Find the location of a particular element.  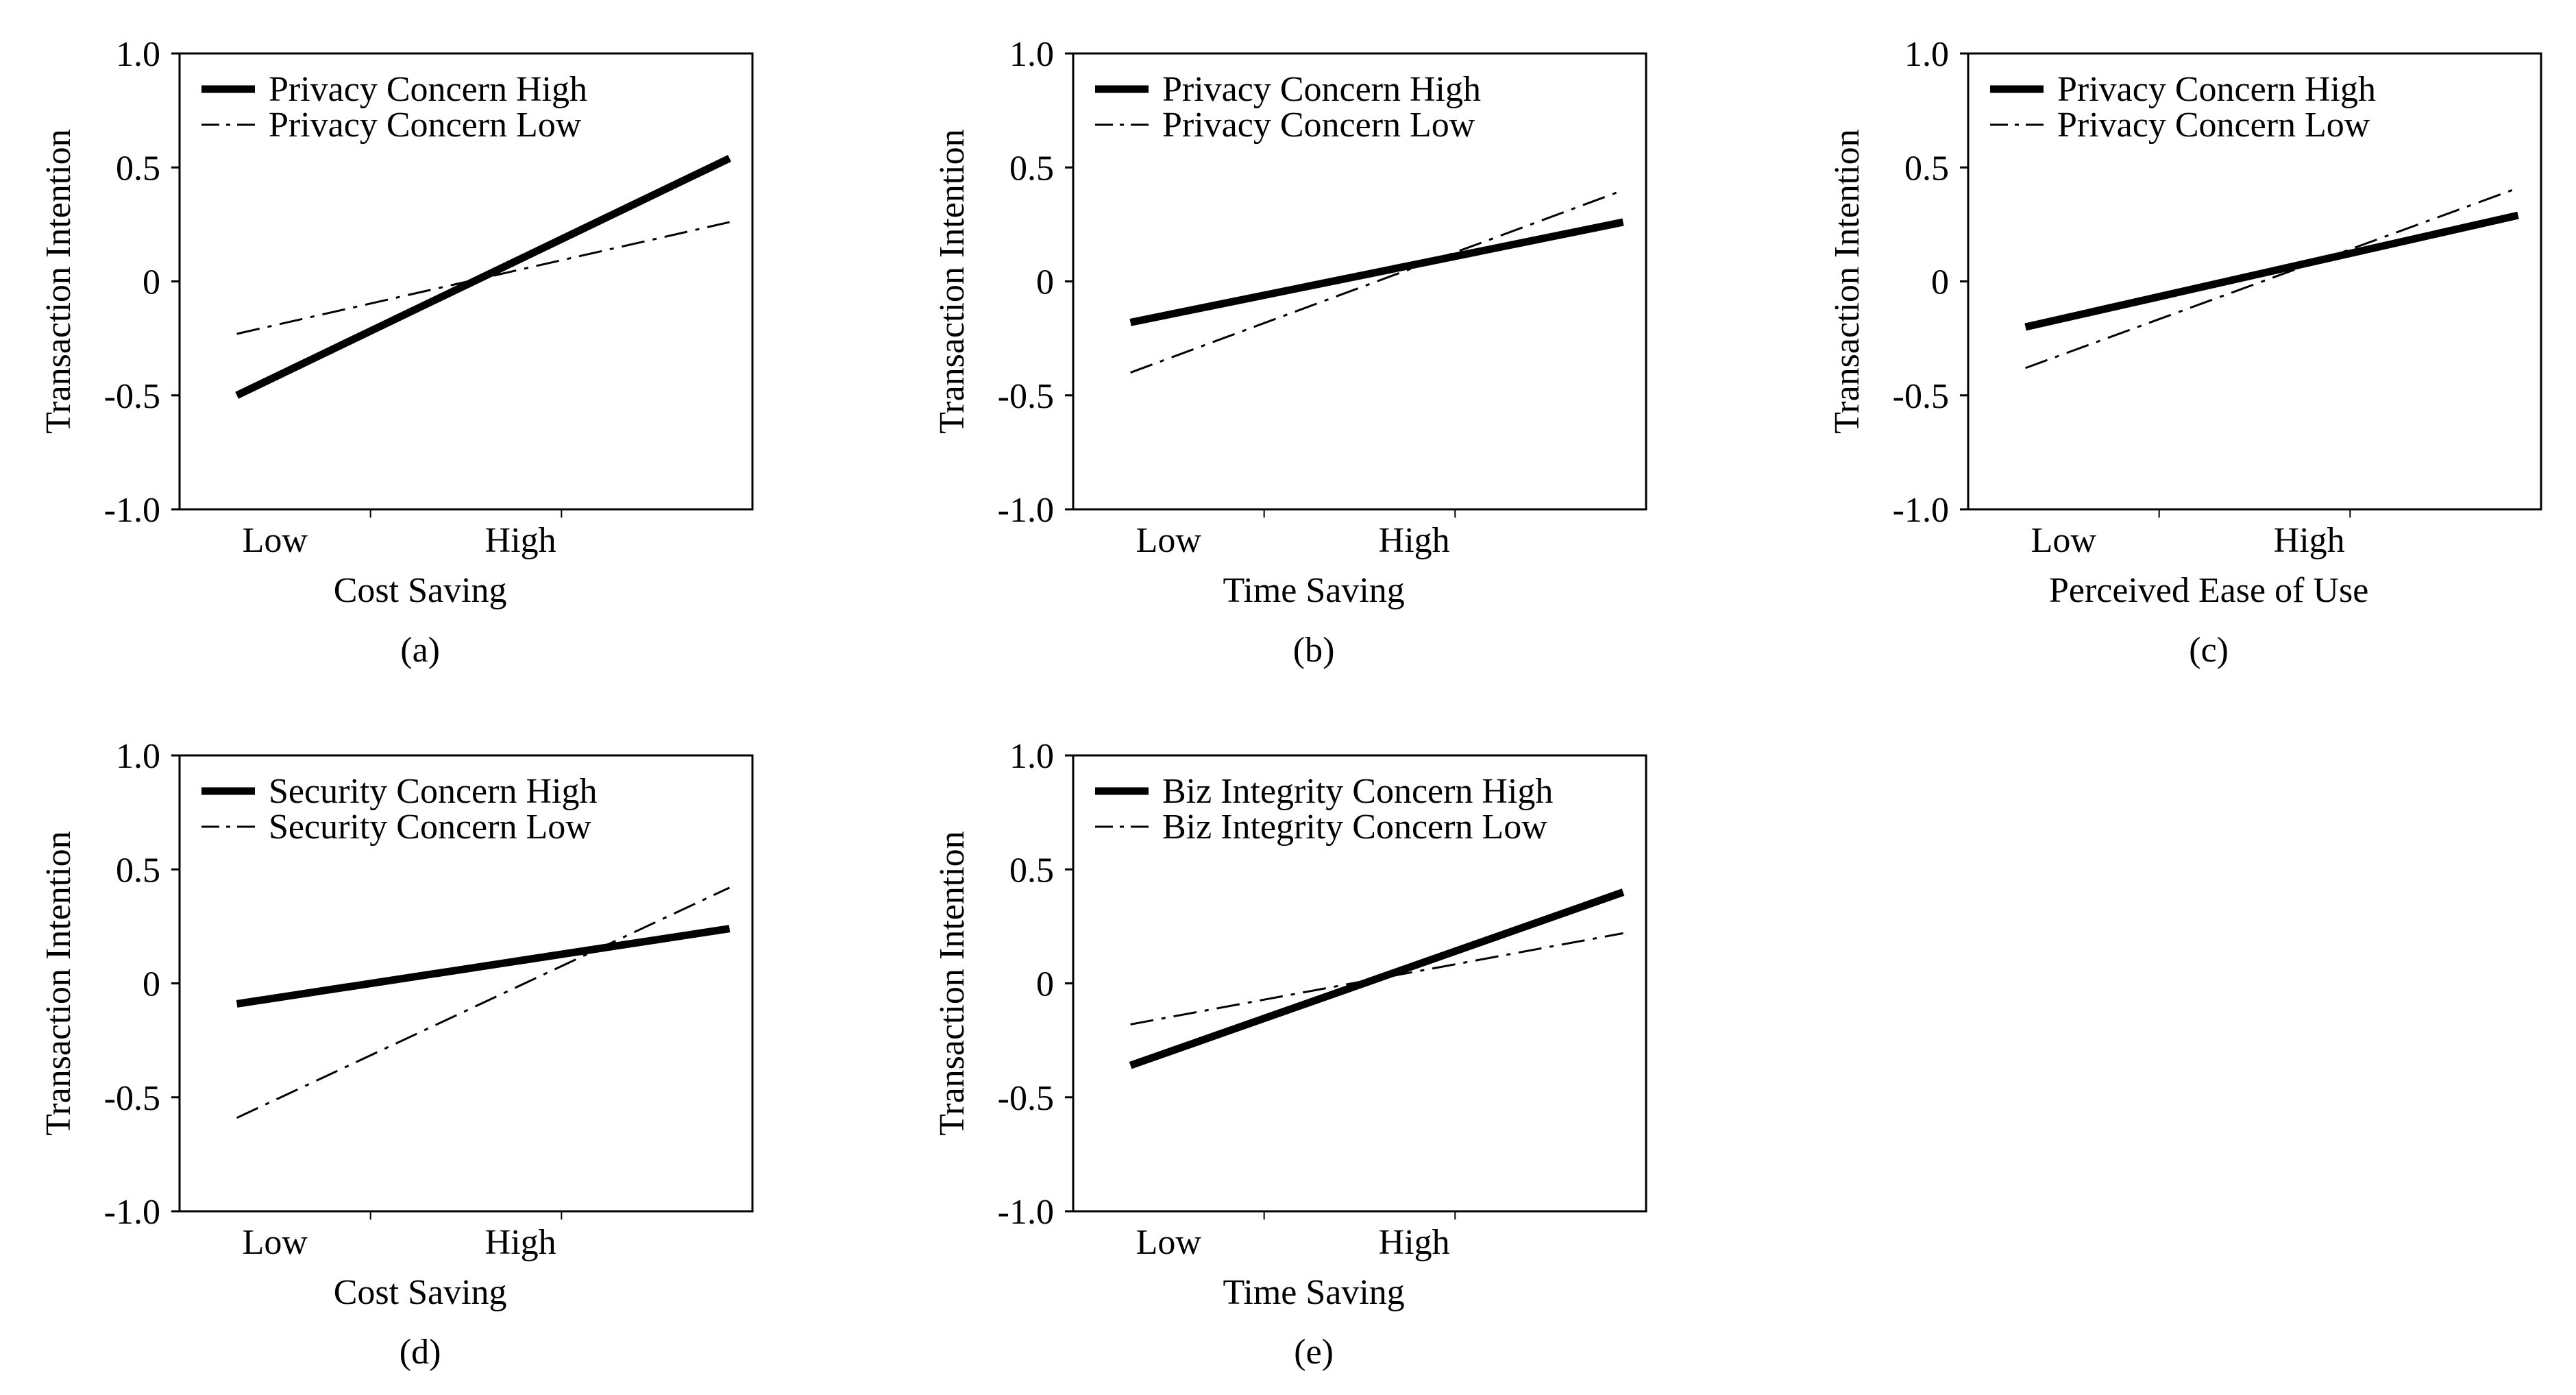

x-axis-label: Perceived Ease of Use is located at coordinates (2209, 590).